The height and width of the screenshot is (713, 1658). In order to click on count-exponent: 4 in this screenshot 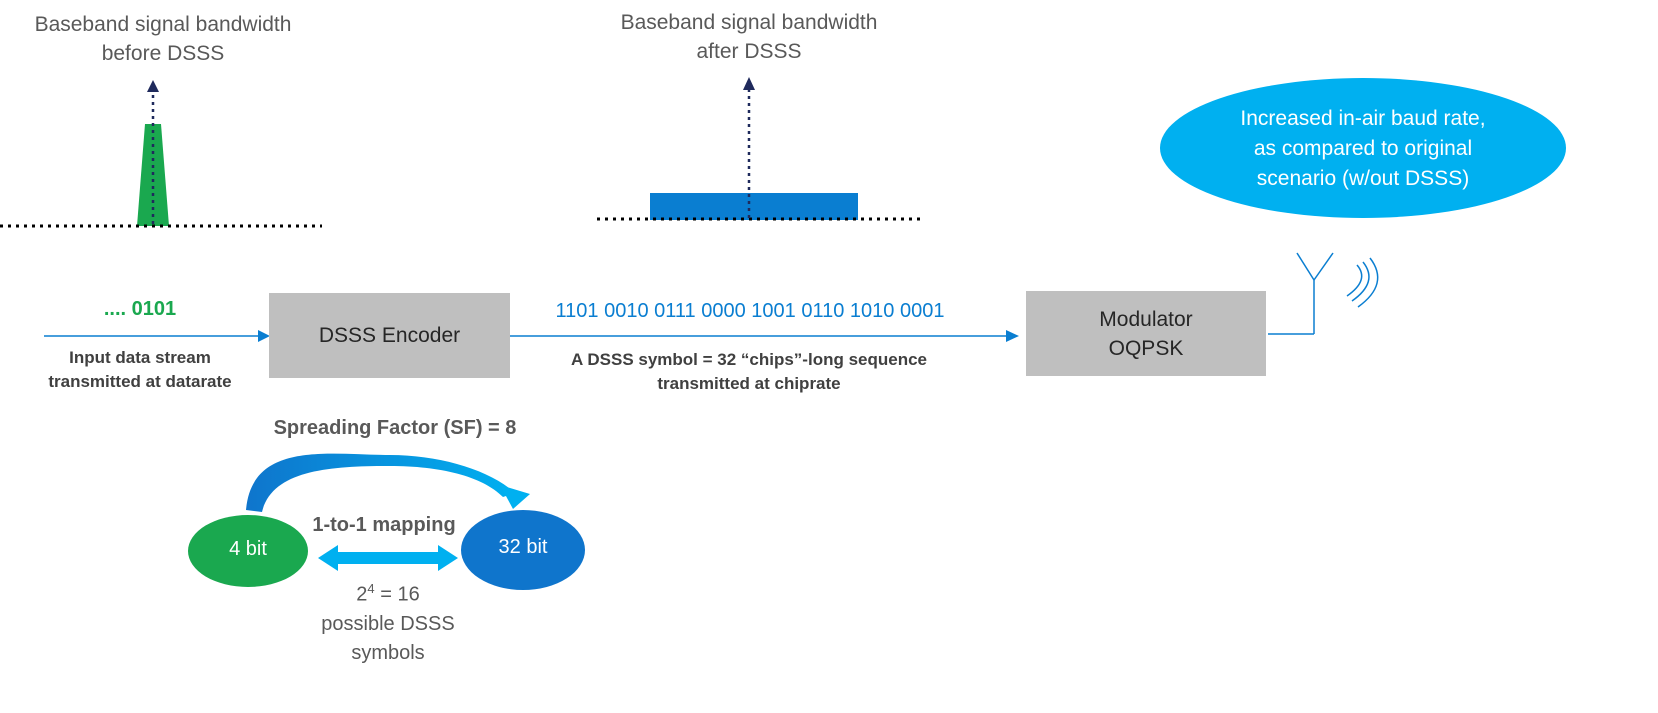, I will do `click(371, 588)`.